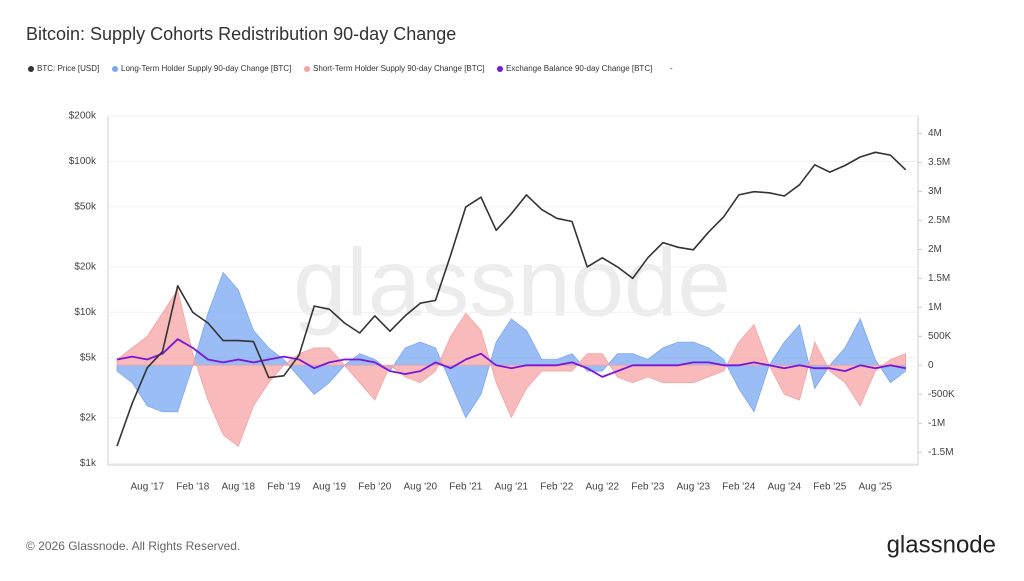  I want to click on legend-label: Exchange Balance 90-day Change [BTC], so click(579, 68).